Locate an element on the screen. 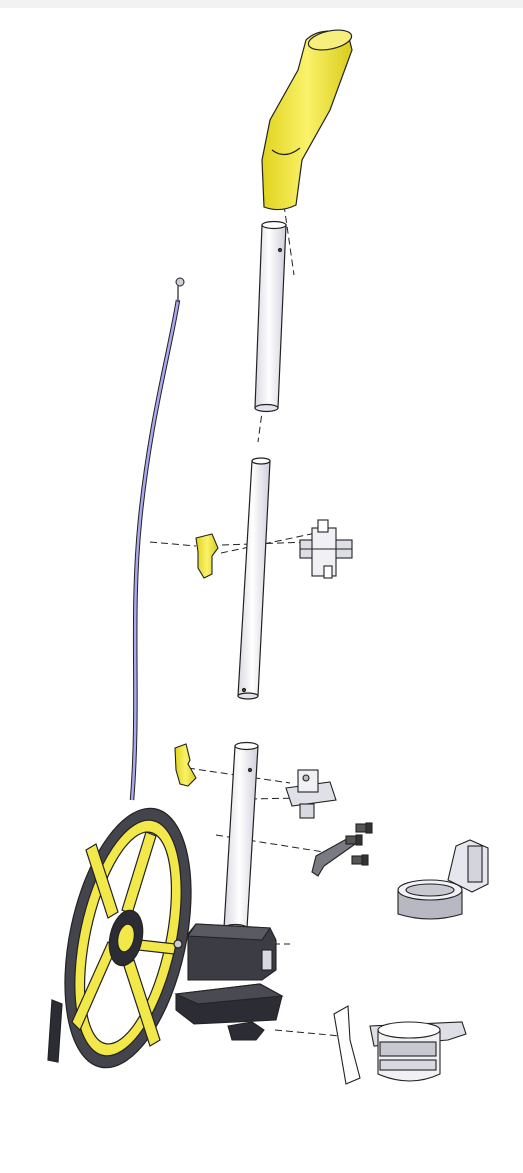  handle-grip is located at coordinates (307, 120).